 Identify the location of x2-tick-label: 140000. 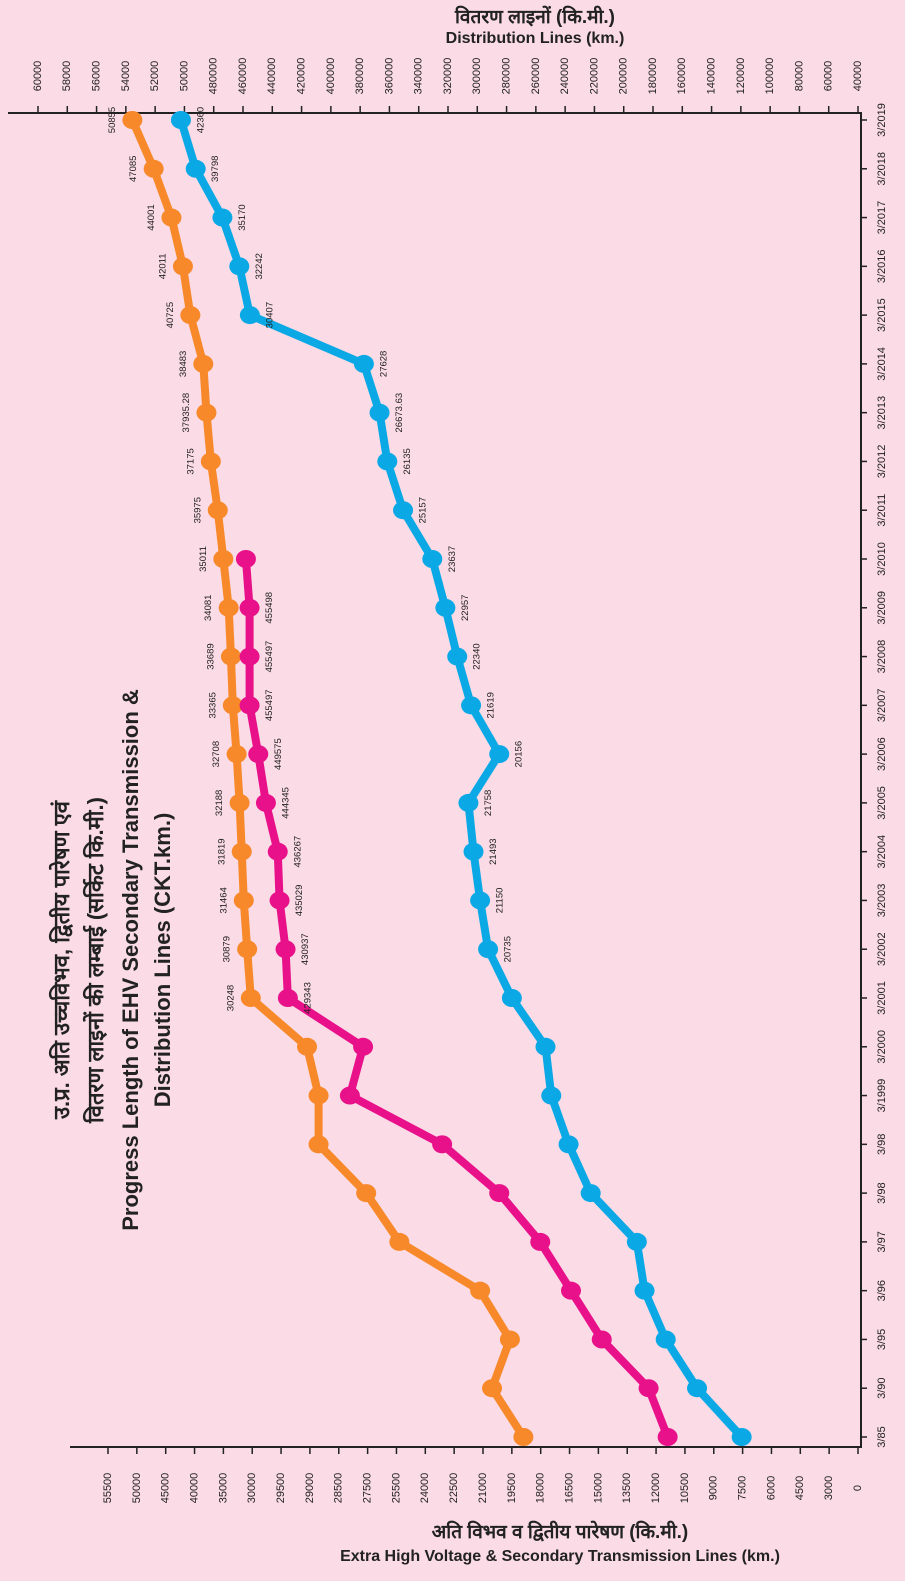
(711, 76).